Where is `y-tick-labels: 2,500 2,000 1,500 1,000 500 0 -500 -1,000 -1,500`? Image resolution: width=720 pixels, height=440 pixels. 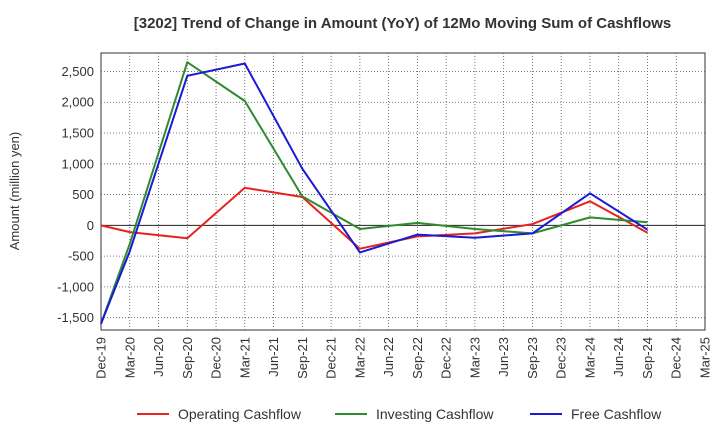
y-tick-labels: 2,500 2,000 1,500 1,000 500 0 -500 -1,000 -1,500 is located at coordinates (75, 194).